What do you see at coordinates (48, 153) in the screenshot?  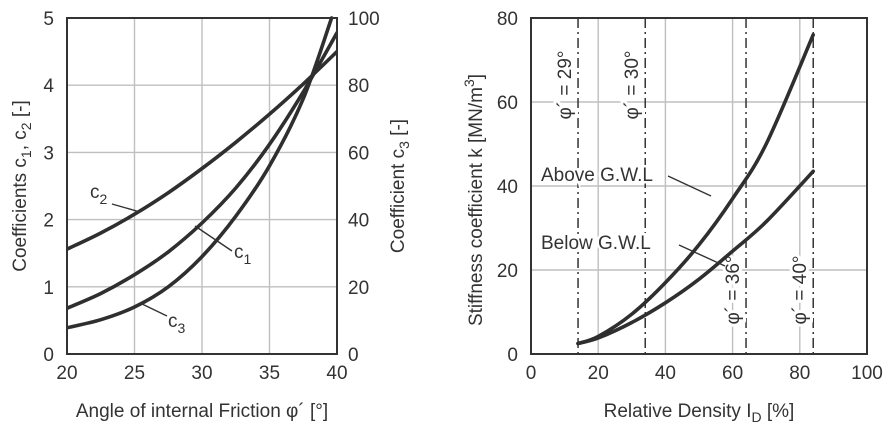 I see `left-y-tick-label: 3` at bounding box center [48, 153].